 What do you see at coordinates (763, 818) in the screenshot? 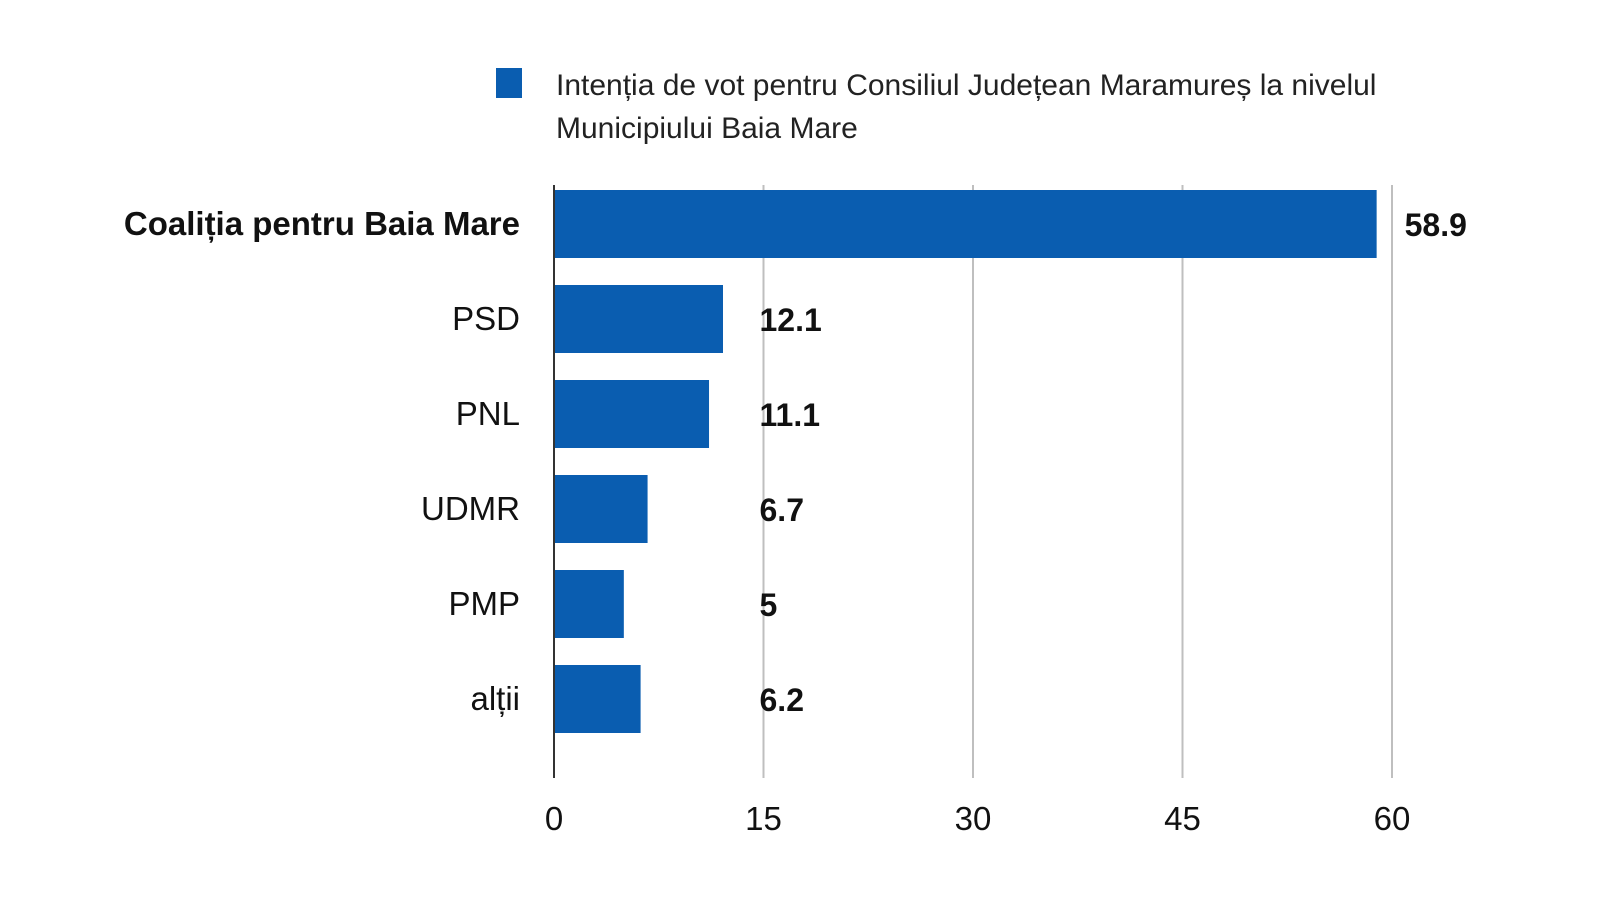
I see `x-tick-label: 15` at bounding box center [763, 818].